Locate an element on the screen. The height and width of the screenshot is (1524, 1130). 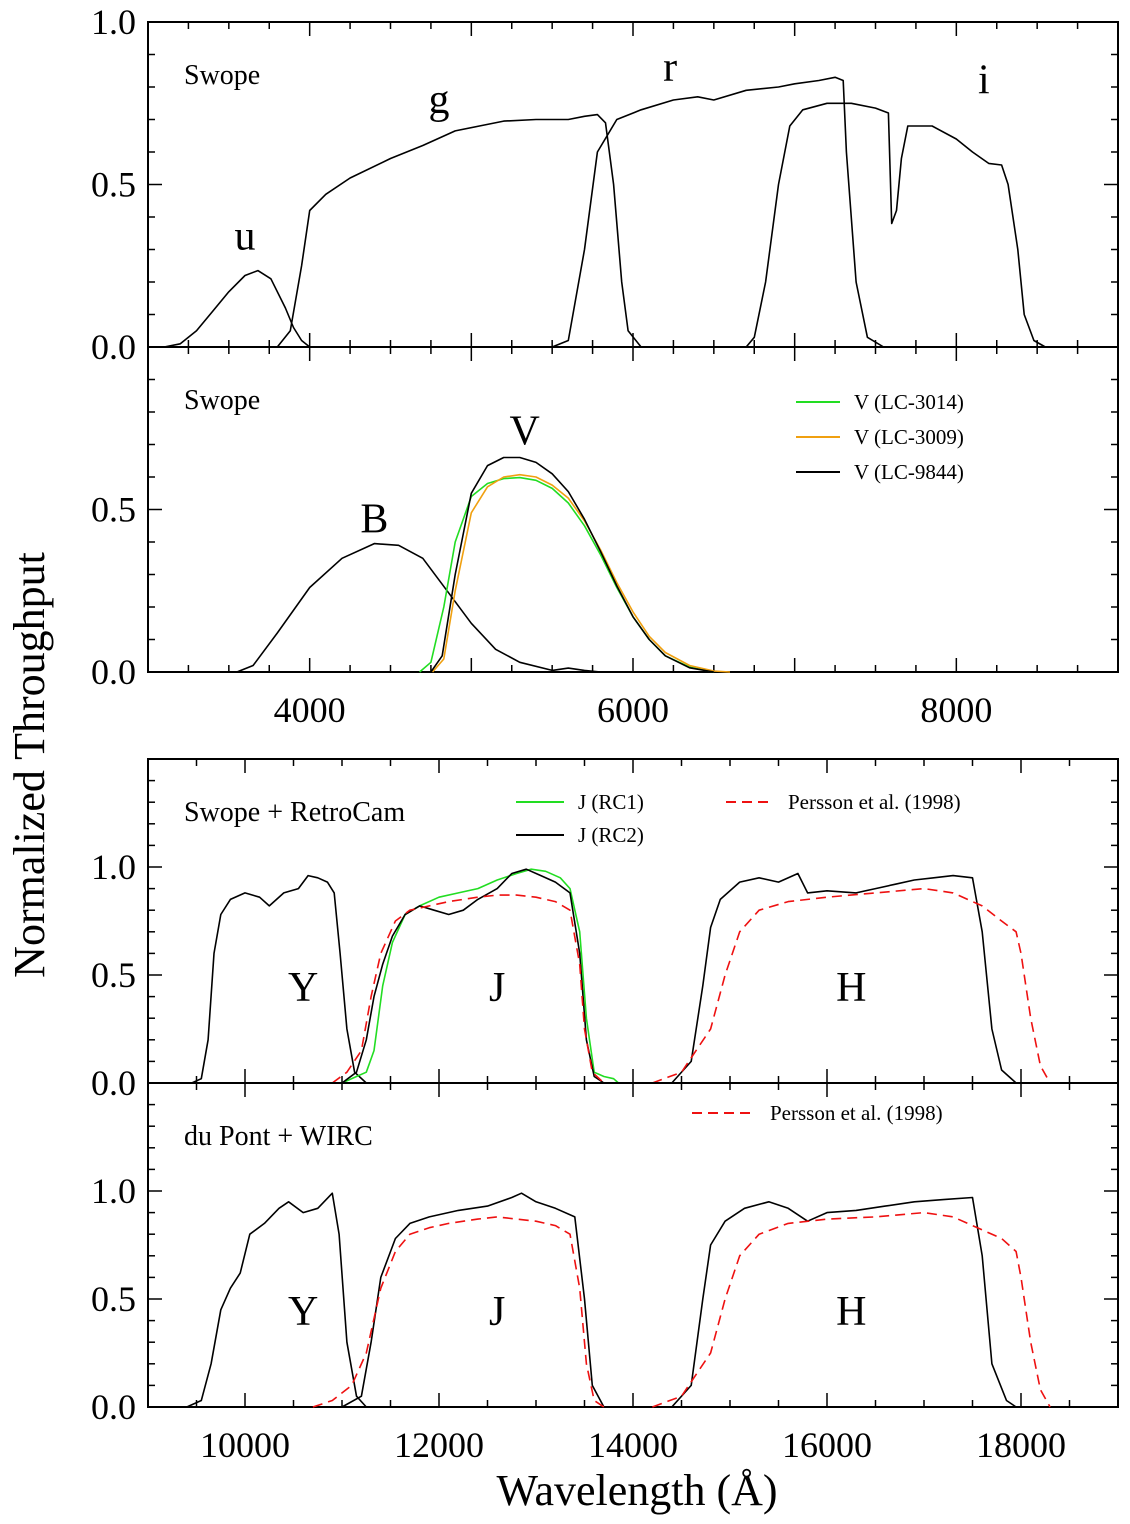
x-tick-label: 18000 is located at coordinates (1021, 1445).